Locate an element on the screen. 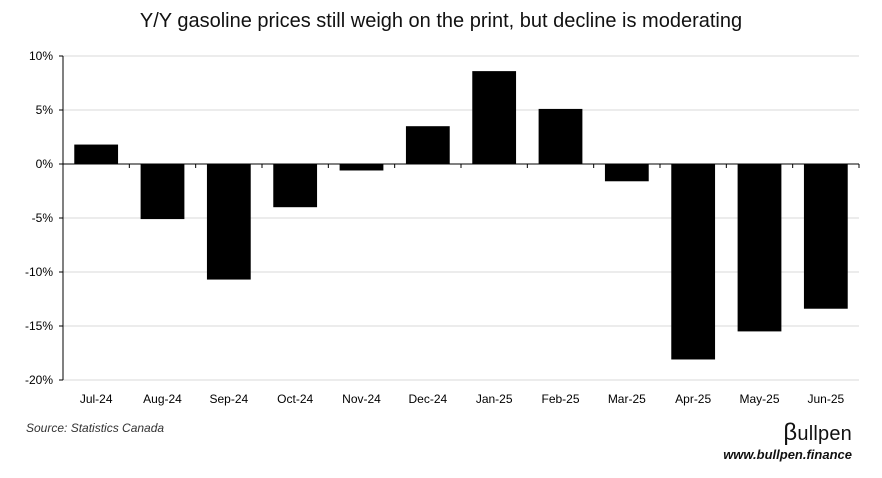 Image resolution: width=882 pixels, height=478 pixels. y-tick-label: -10% is located at coordinates (39, 272).